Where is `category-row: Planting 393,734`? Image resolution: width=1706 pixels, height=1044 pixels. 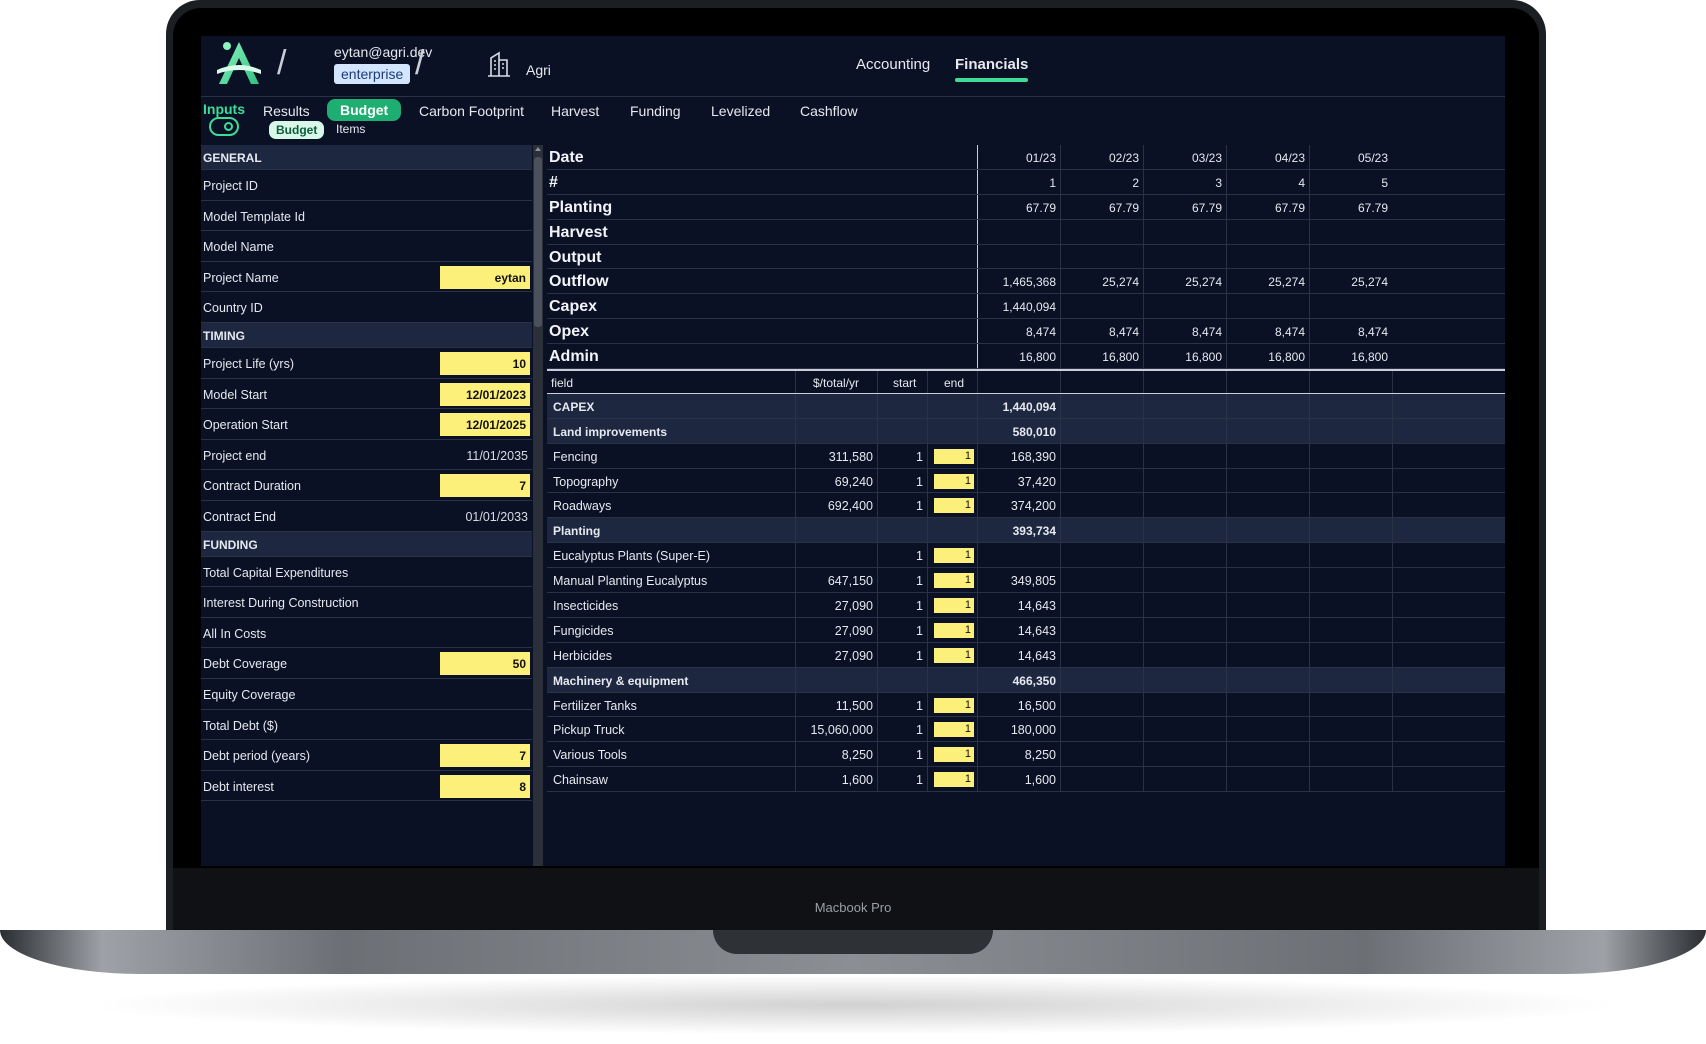
category-row: Planting 393,734 is located at coordinates (1026, 531).